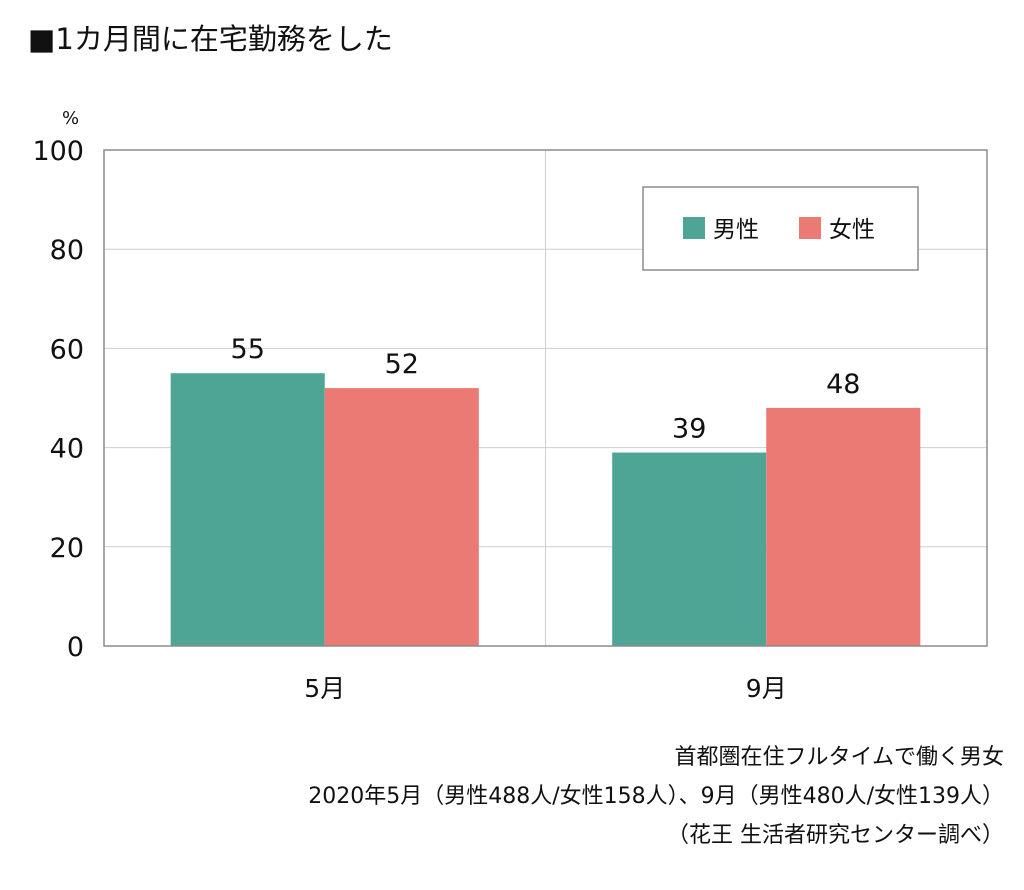 This screenshot has width=1024, height=890. What do you see at coordinates (324, 688) in the screenshot?
I see `x-tick-label: 5月` at bounding box center [324, 688].